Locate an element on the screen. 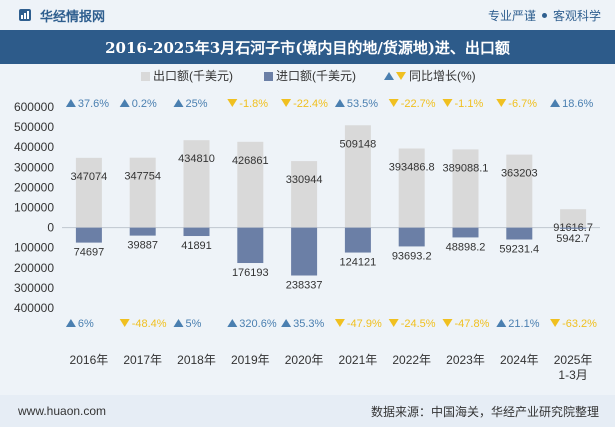 This screenshot has height=427, width=615. data-label-export: 434810 is located at coordinates (196, 159).